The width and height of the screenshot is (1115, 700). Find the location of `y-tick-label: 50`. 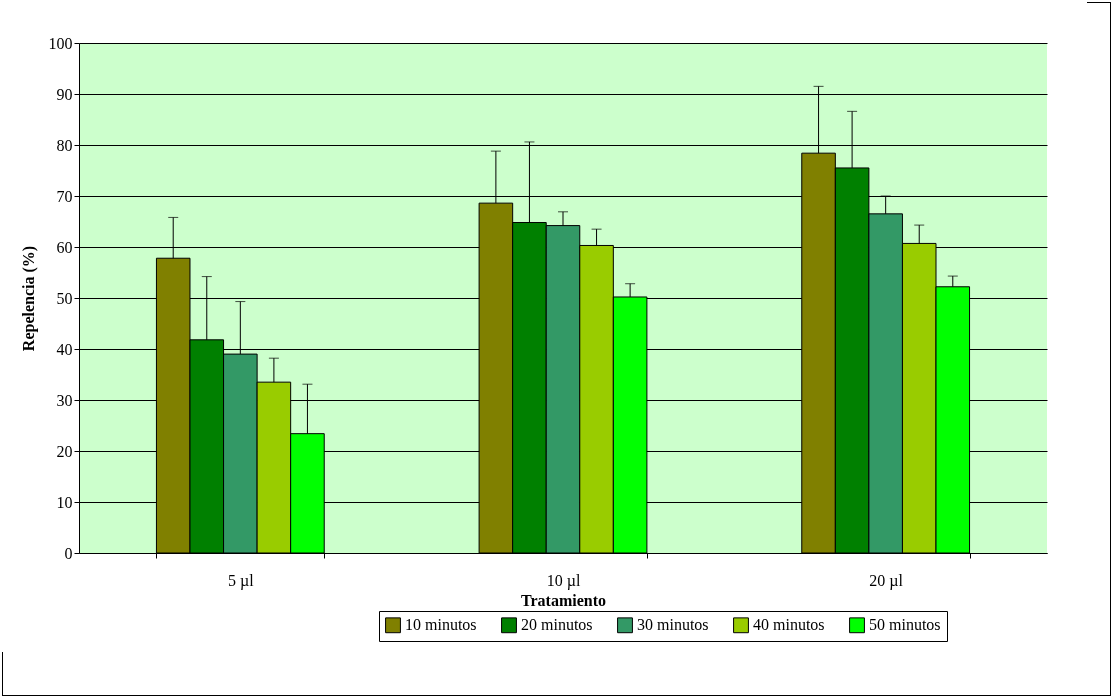

y-tick-label: 50 is located at coordinates (64, 298).